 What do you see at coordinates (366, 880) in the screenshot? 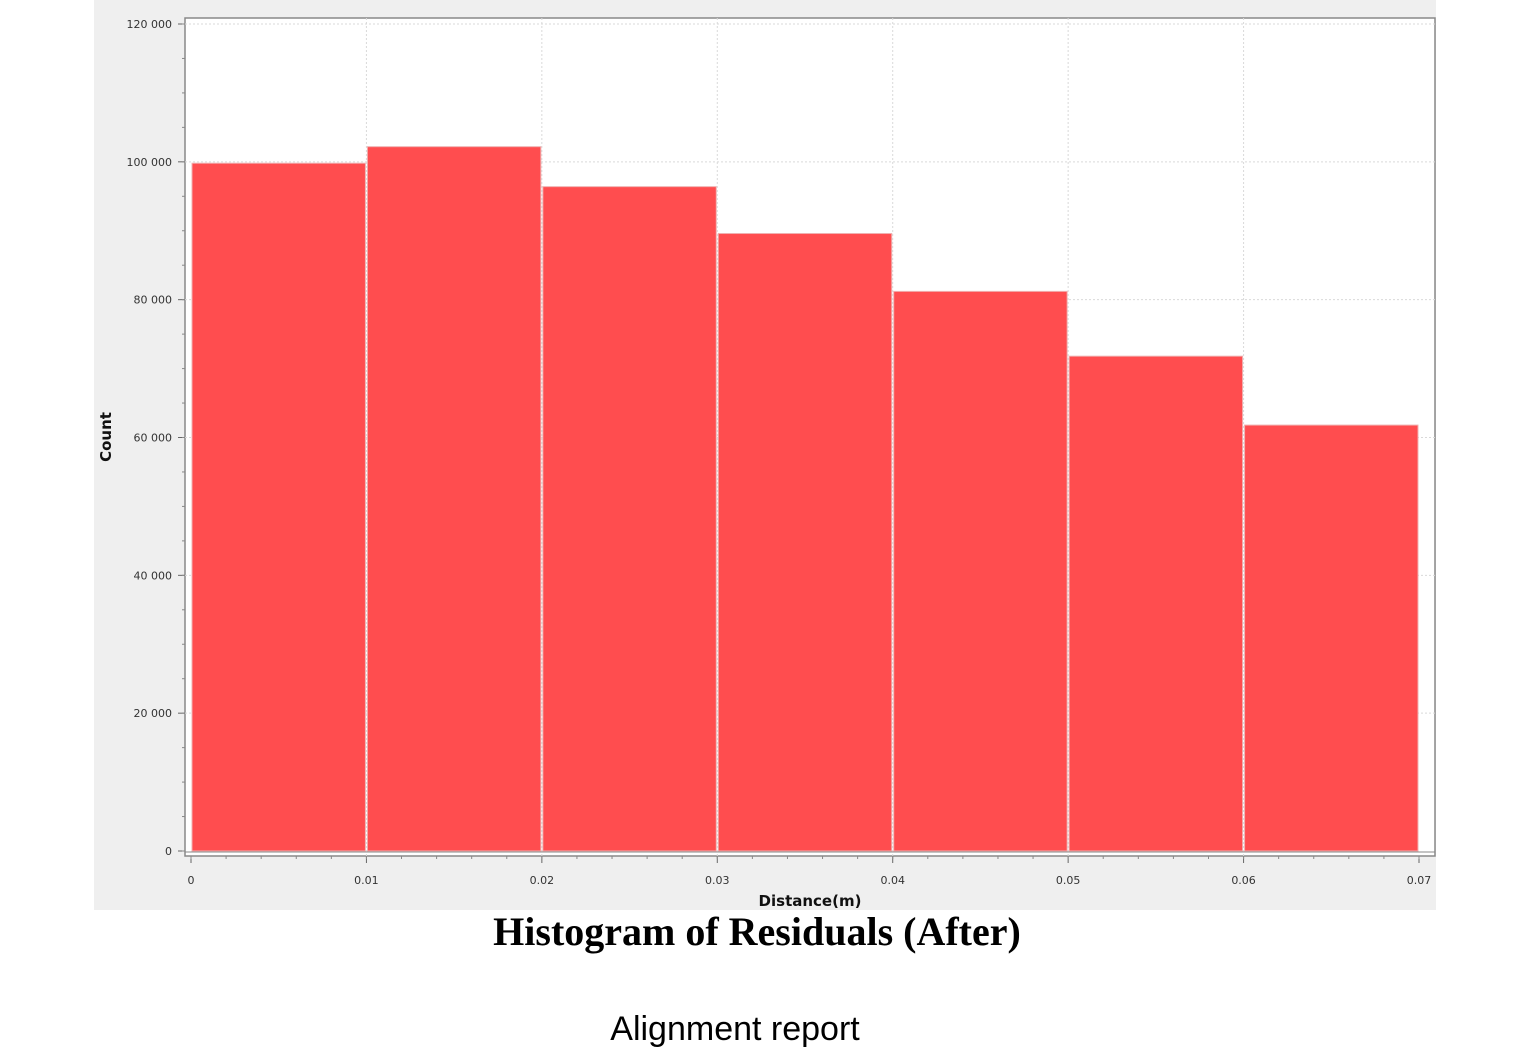
I see `x-tick-label: 0.01` at bounding box center [366, 880].